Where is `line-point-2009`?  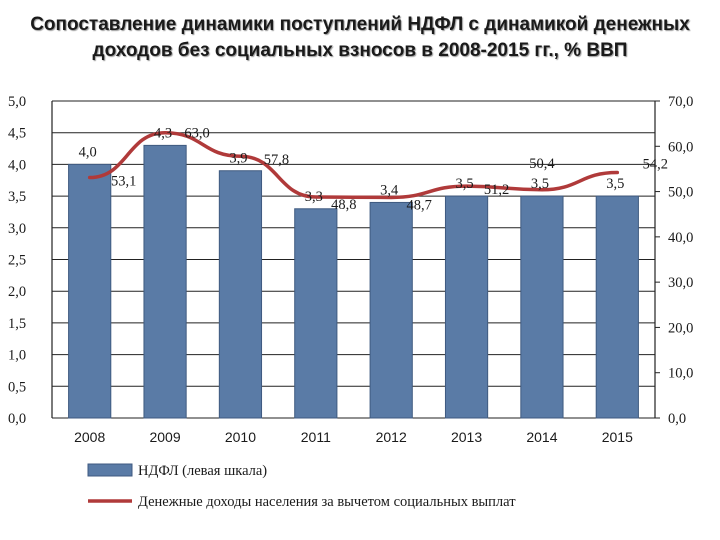 line-point-2009 is located at coordinates (165, 133).